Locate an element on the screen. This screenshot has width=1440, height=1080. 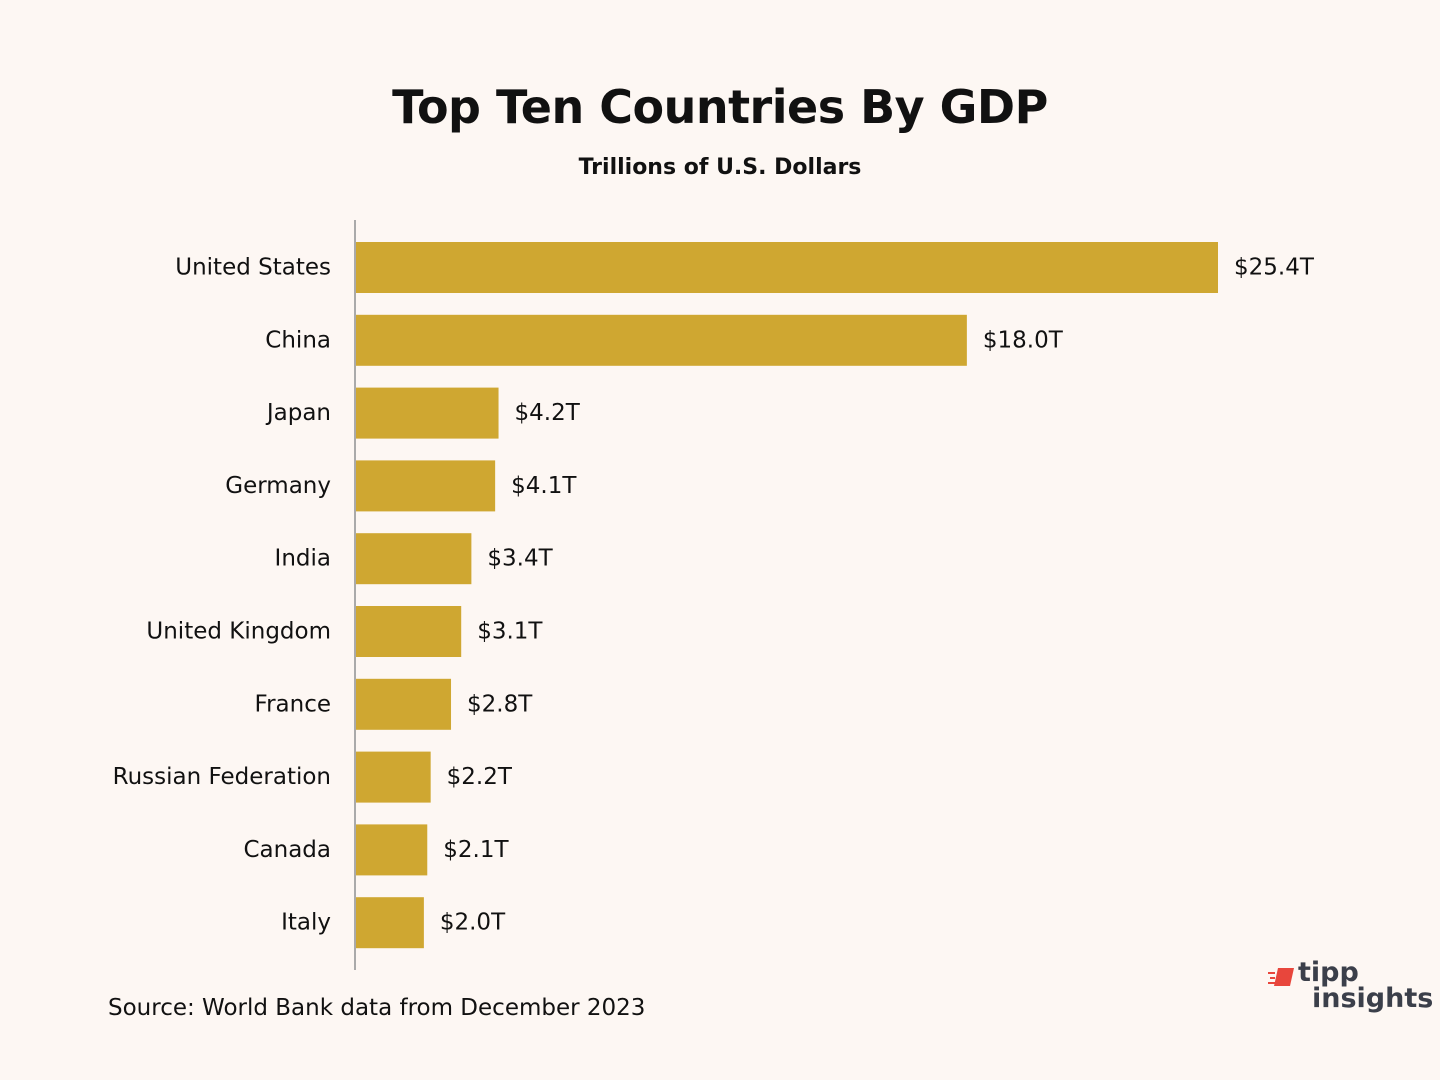
category-label: United States is located at coordinates (253, 268).